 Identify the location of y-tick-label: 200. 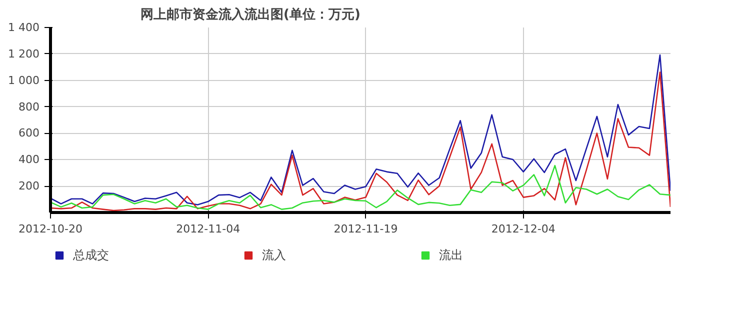
(29, 186).